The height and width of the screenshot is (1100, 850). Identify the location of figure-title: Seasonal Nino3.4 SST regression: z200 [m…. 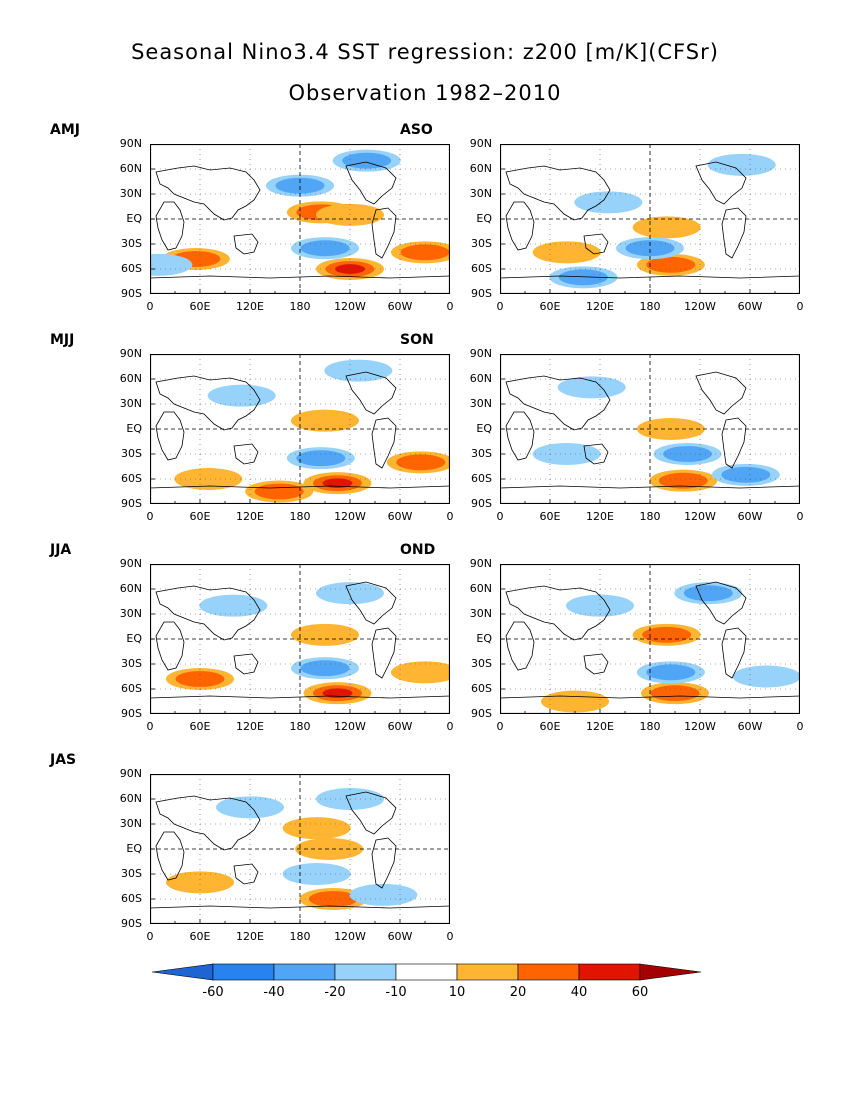
(425, 52).